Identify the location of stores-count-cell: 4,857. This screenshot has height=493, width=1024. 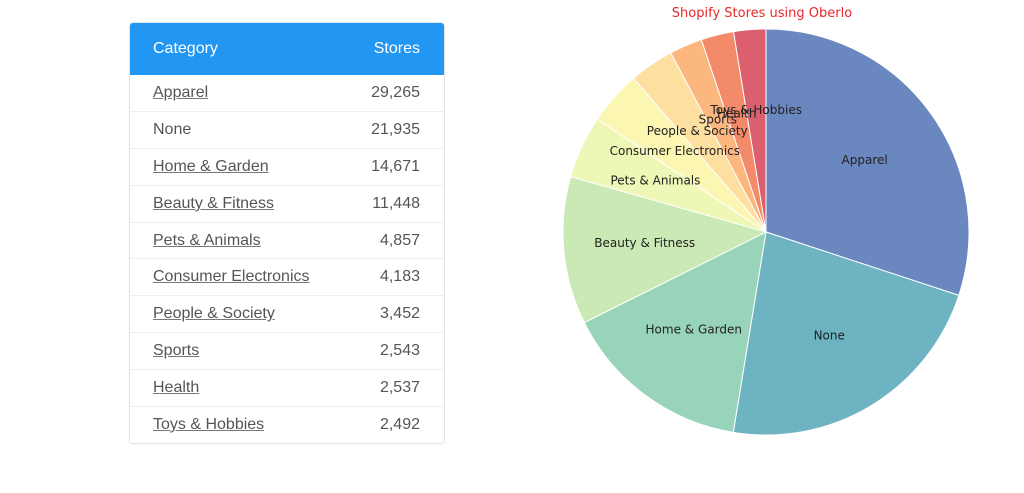
(399, 240).